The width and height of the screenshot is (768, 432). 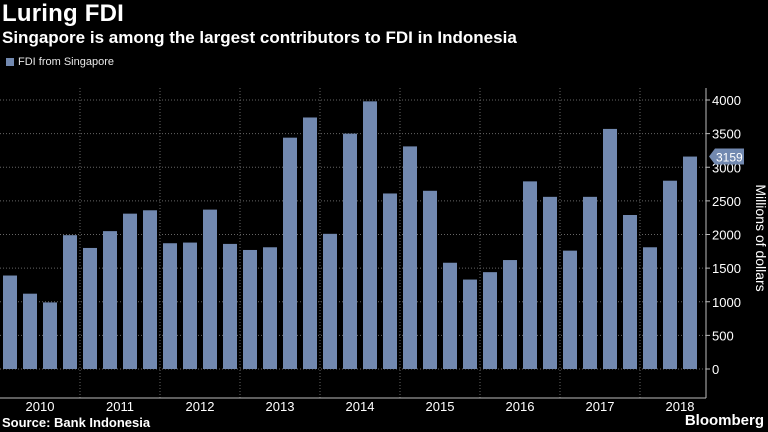 I want to click on x-tick-label: 2017, so click(x=600, y=406).